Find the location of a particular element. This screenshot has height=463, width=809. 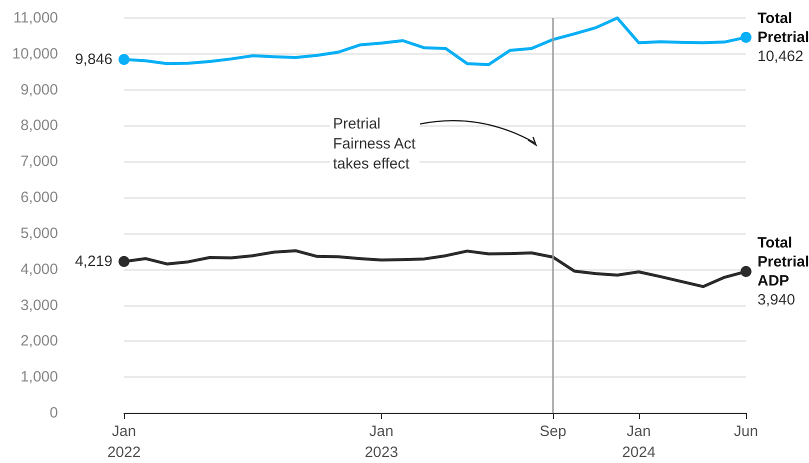

data-label: 9,846 is located at coordinates (93, 59).